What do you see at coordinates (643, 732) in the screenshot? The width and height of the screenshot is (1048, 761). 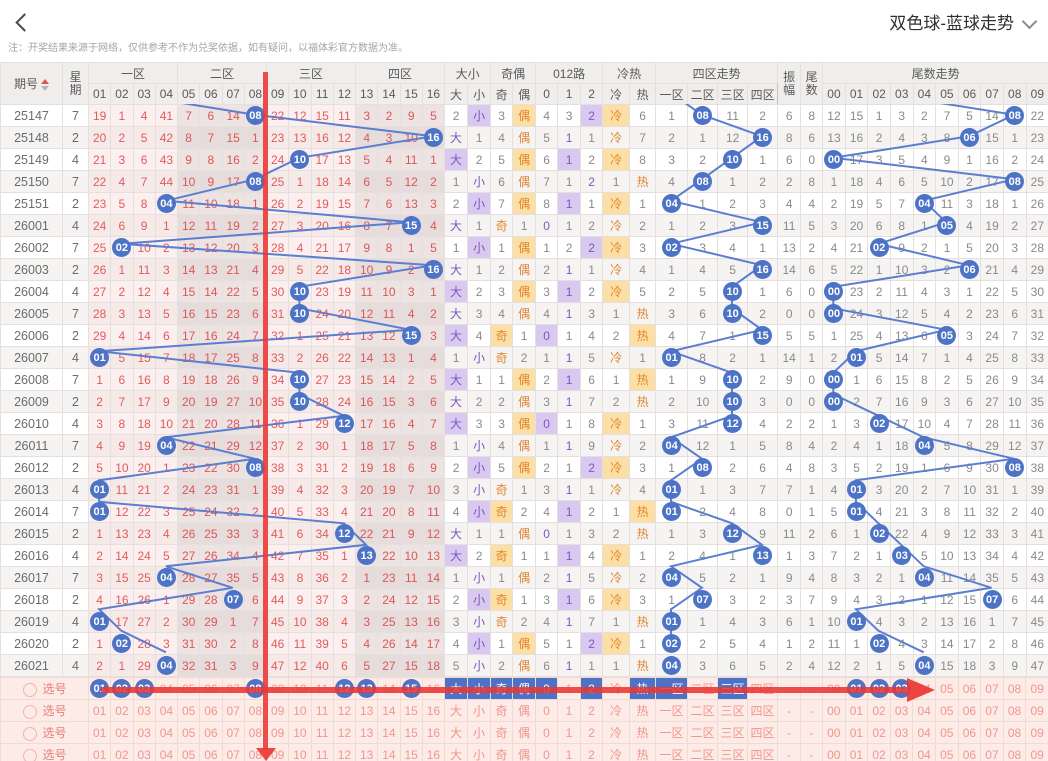 I see `trend-cell: 热` at bounding box center [643, 732].